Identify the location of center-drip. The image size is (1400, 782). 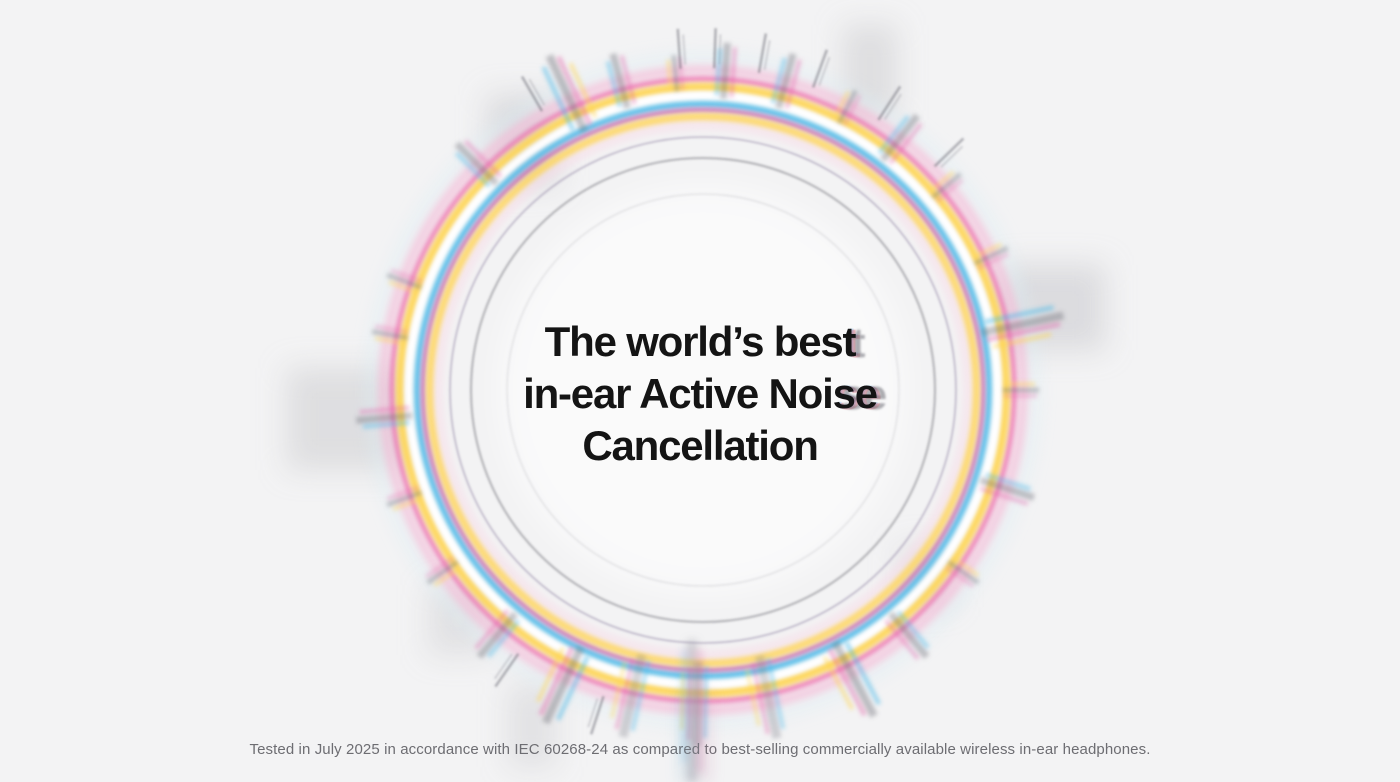
(692, 711).